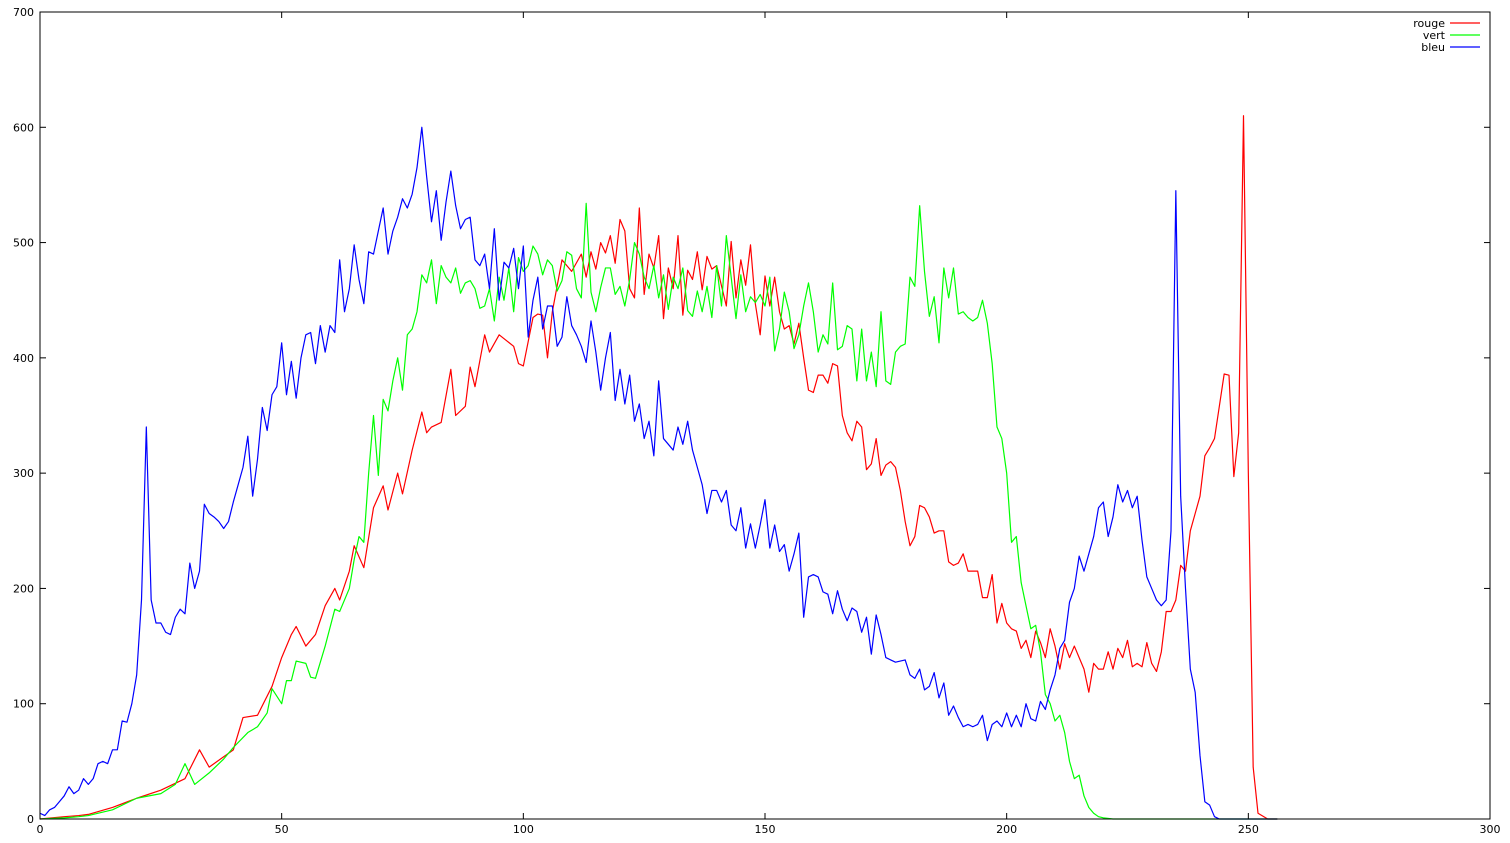 The height and width of the screenshot is (843, 1510). Describe the element at coordinates (1433, 47) in the screenshot. I see `legend-label-bleu: bleu` at that location.